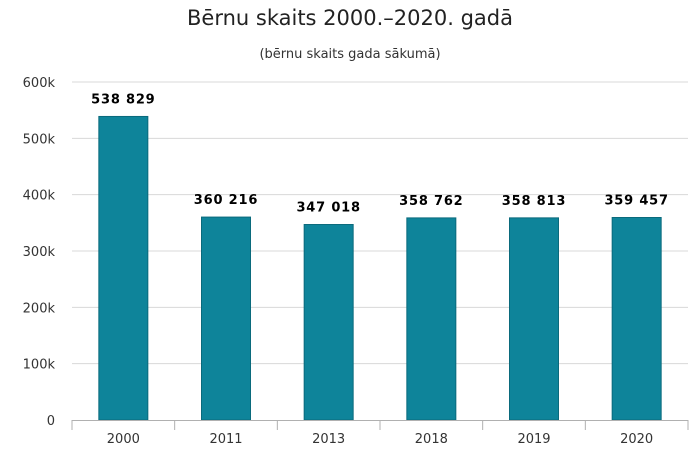  Describe the element at coordinates (350, 18) in the screenshot. I see `chart-title: Bērnu skaits 2000.–2020. gadā` at that location.